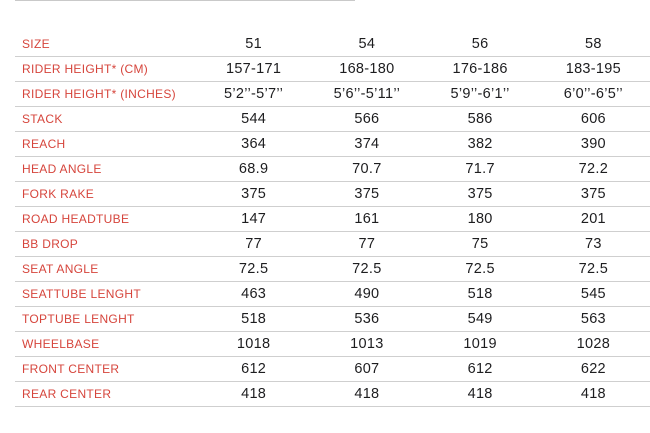  Describe the element at coordinates (367, 69) in the screenshot. I see `row-value: 168-180` at that location.